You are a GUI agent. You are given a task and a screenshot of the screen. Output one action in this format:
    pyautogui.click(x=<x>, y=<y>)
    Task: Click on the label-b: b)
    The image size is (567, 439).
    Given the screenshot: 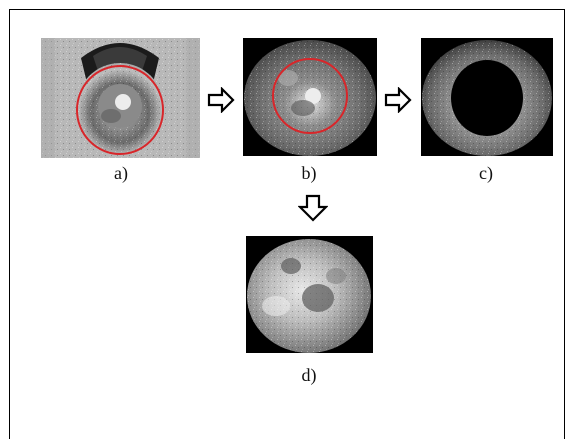 What is the action you would take?
    pyautogui.click(x=309, y=173)
    